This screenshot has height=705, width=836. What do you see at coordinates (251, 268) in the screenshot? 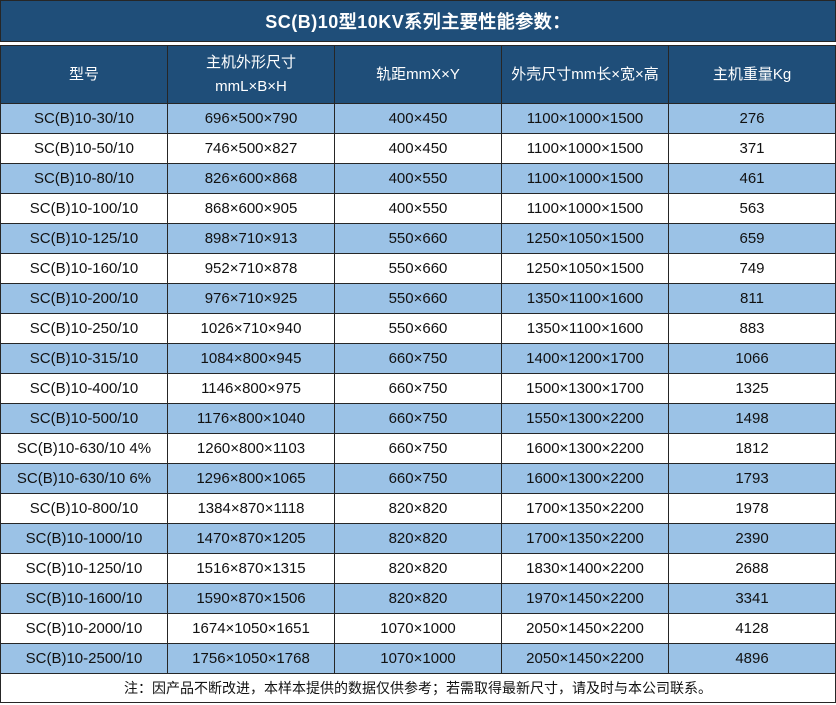
I see `cell-dims: 952×710×878` at bounding box center [251, 268].